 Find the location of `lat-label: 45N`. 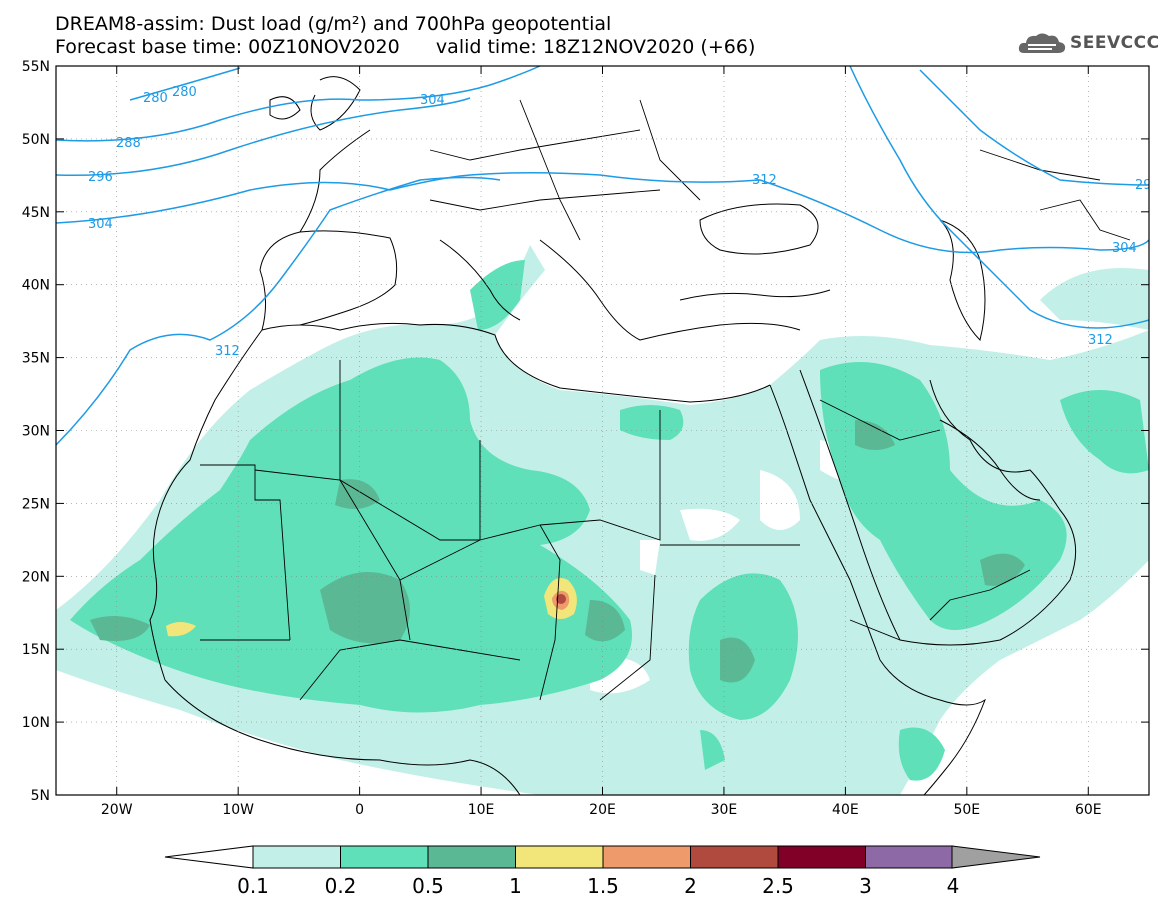

lat-label: 45N is located at coordinates (36, 213).